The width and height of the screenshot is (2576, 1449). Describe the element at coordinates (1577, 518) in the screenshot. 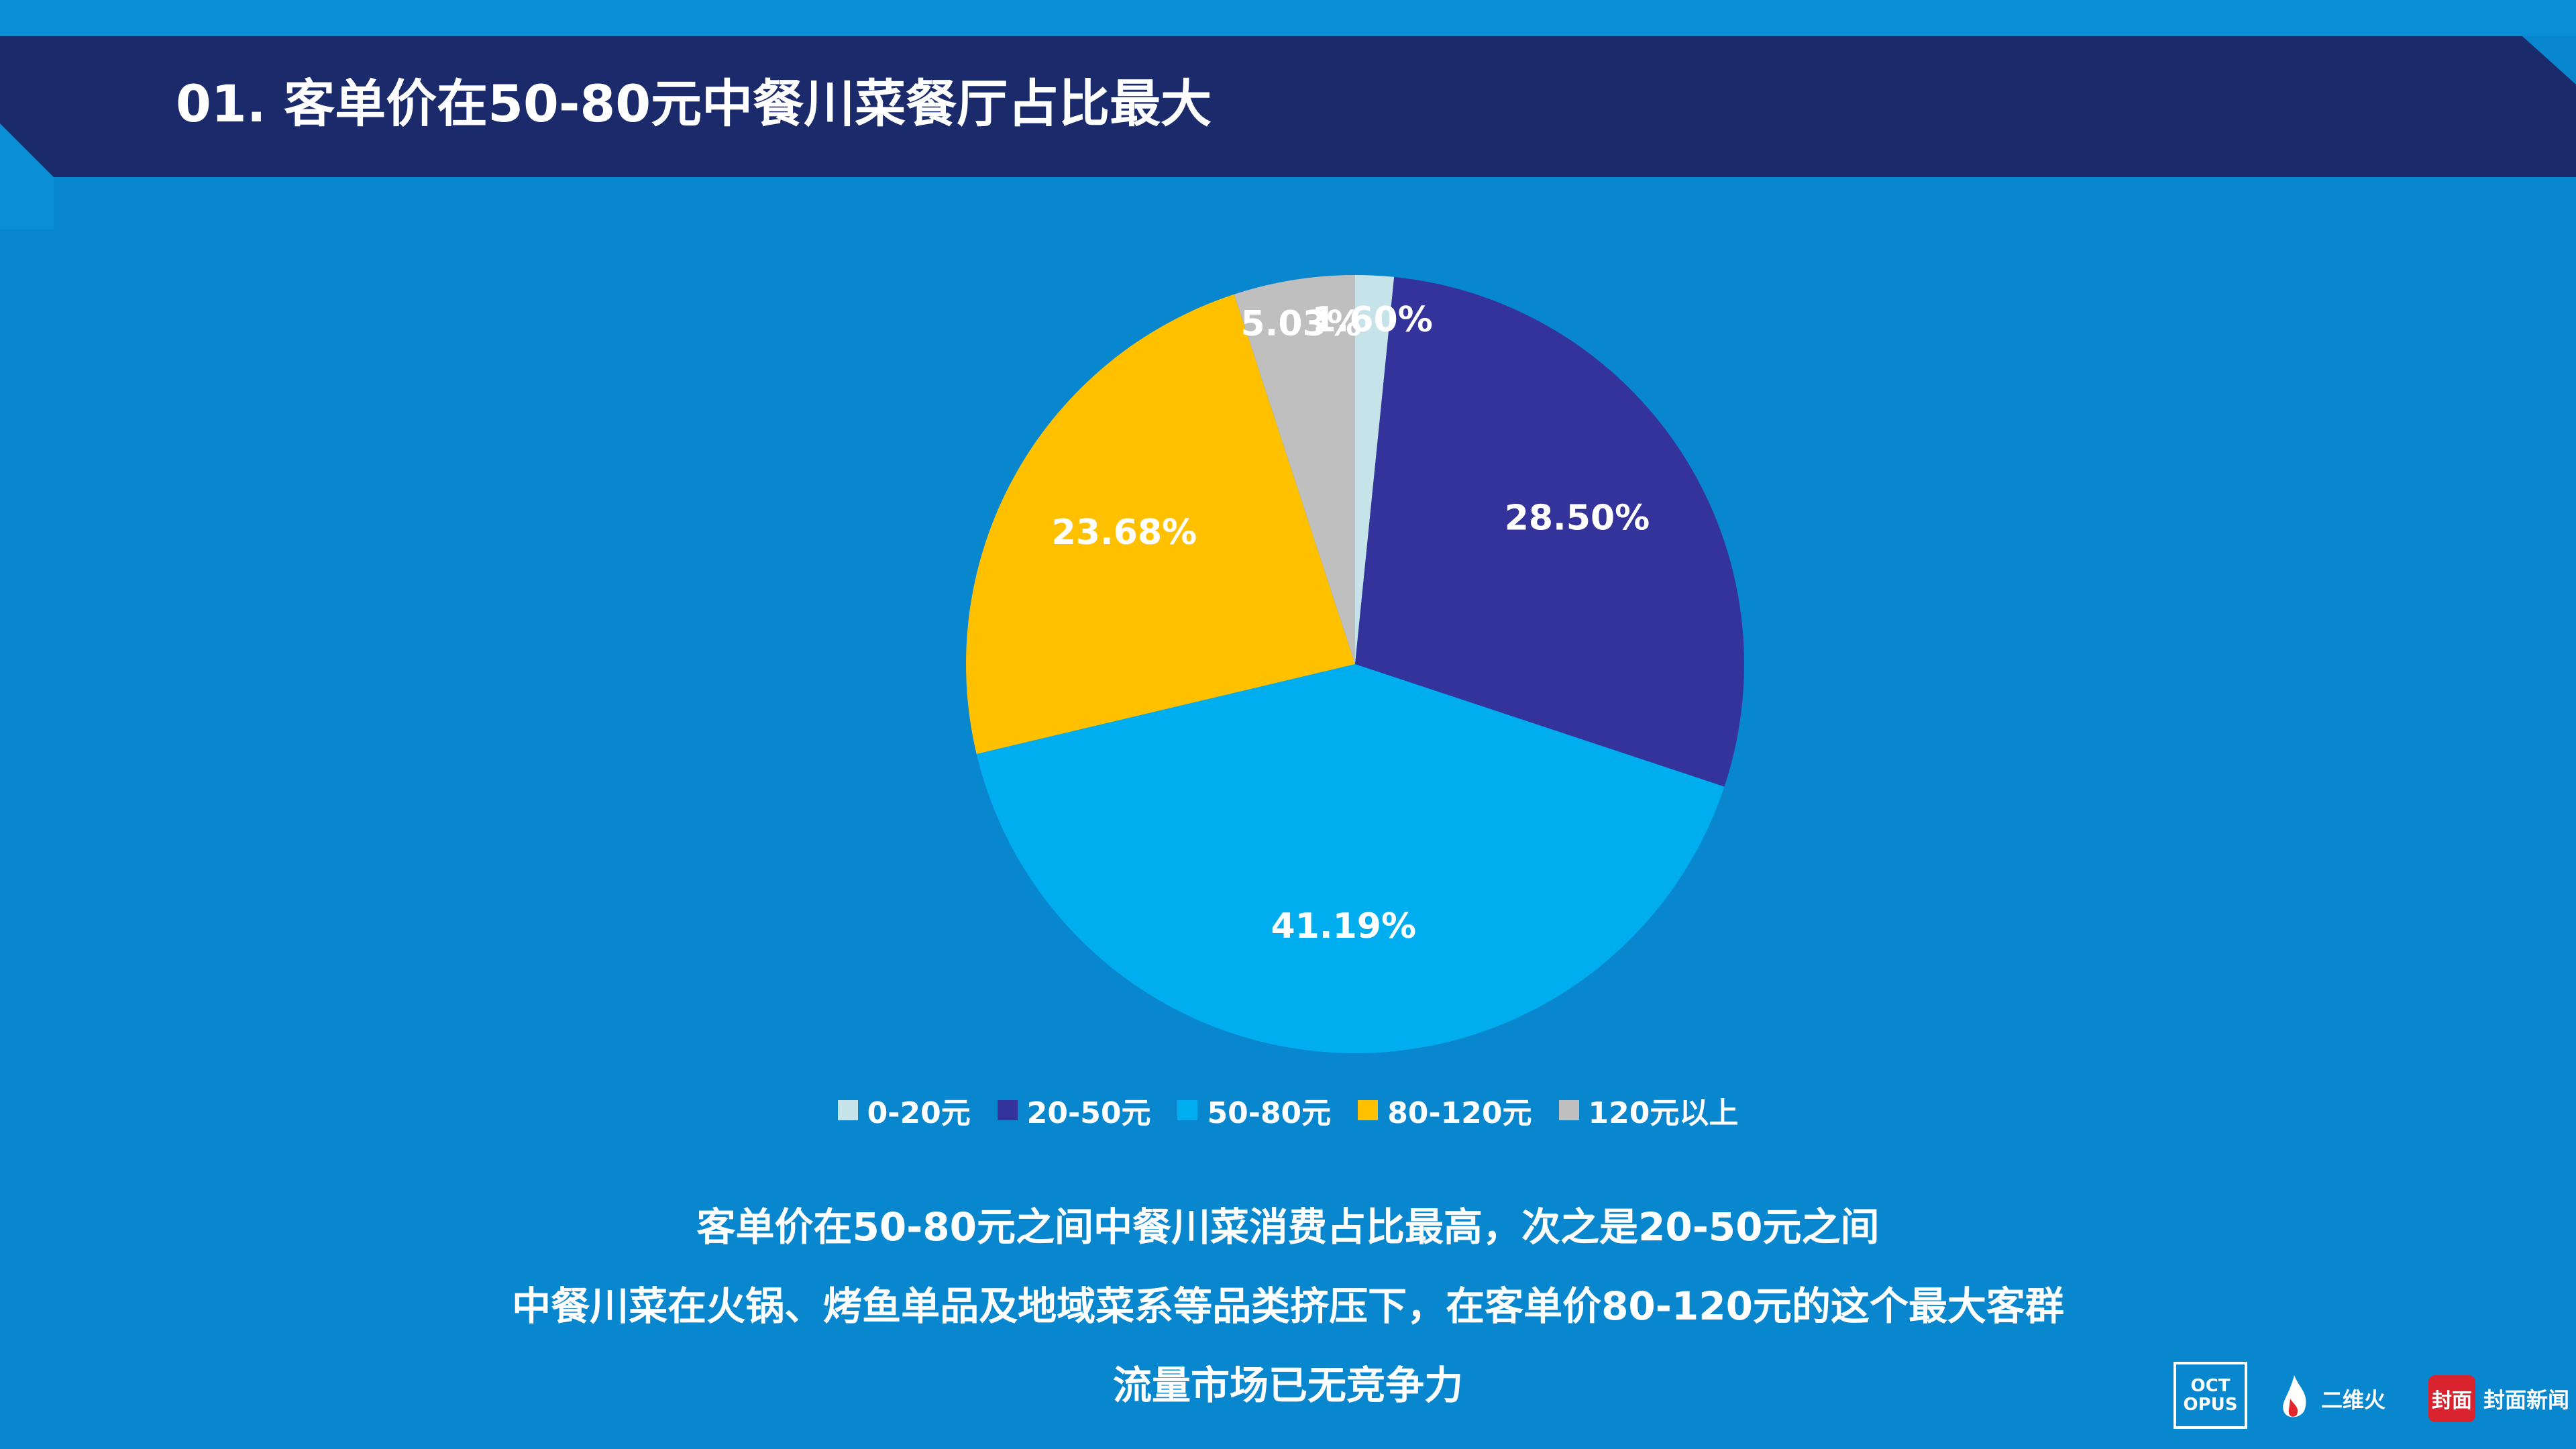

I see `pie-slice-label-1: 28.50%` at that location.